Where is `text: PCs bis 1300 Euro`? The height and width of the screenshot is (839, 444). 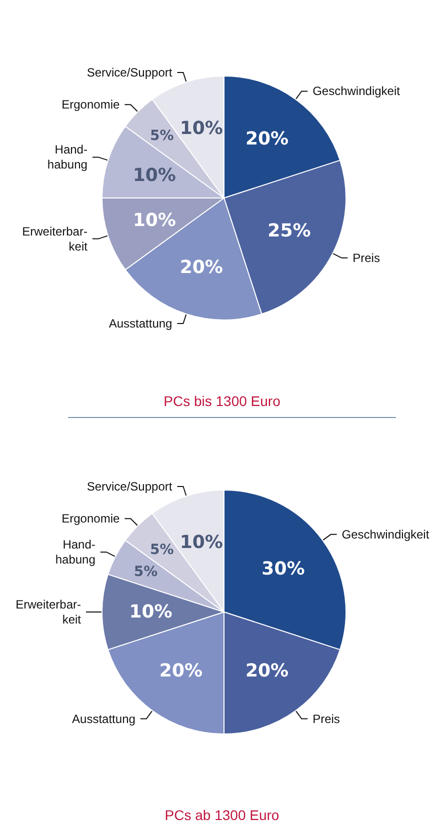 text: PCs bis 1300 Euro is located at coordinates (222, 401).